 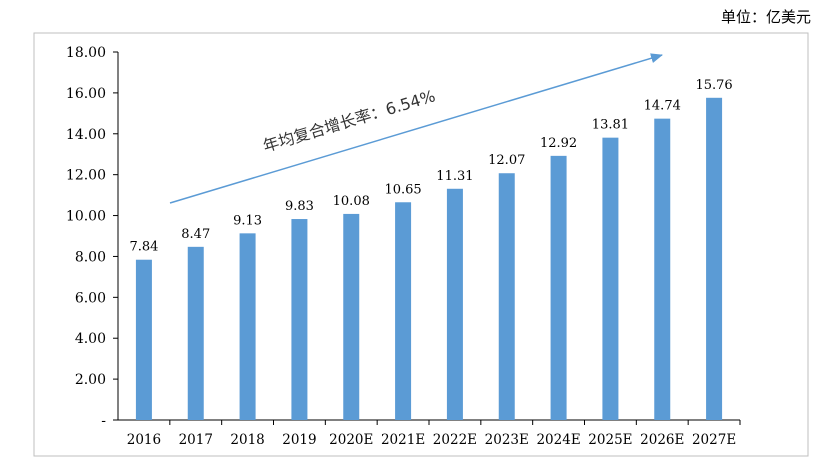 What do you see at coordinates (714, 440) in the screenshot?
I see `x-tick-label: 2027E` at bounding box center [714, 440].